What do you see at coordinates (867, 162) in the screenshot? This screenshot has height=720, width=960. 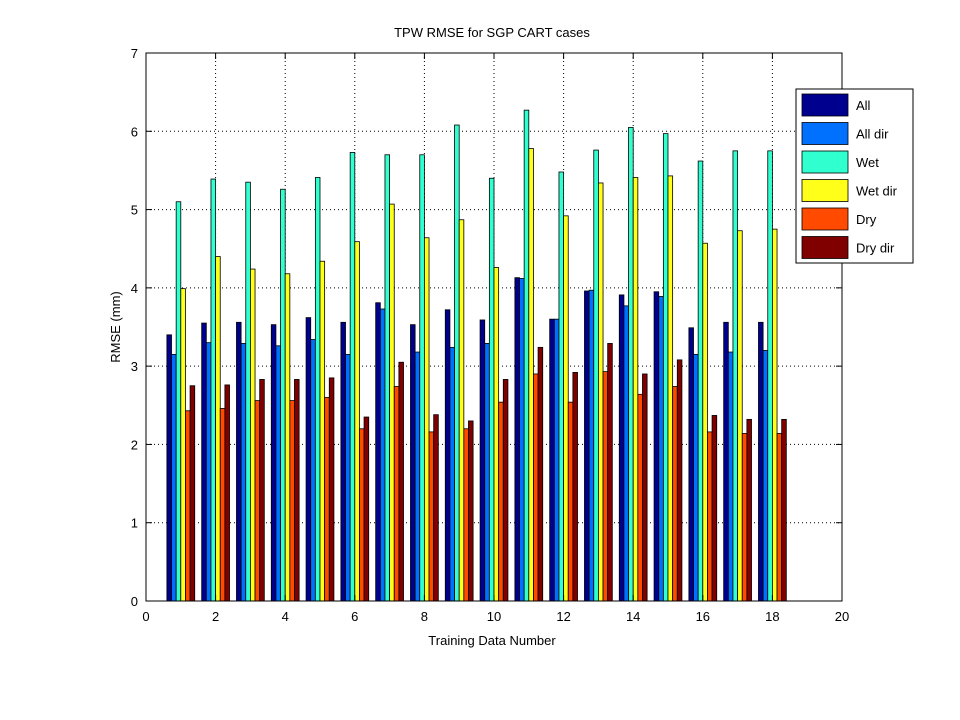 I see `legend-label-wet: Wet` at bounding box center [867, 162].